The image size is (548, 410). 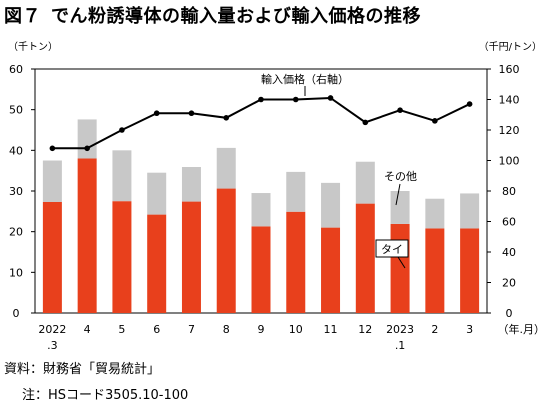 I want to click on chart-title: 図７ でん粉誘導体の輸入量および輸入価格の推移, so click(x=212, y=15).